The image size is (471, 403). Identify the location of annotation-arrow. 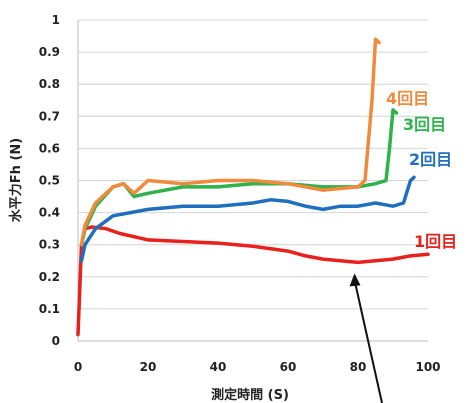
(366, 338).